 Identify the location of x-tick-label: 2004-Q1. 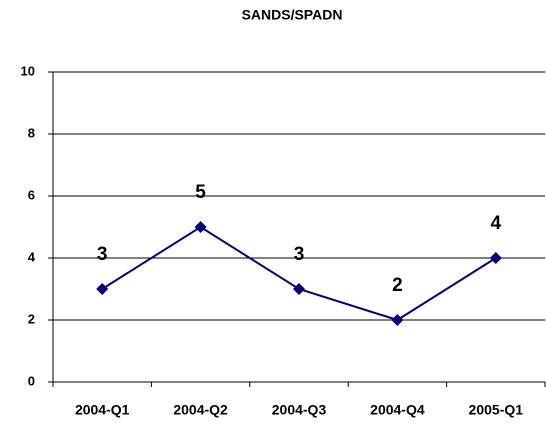
(102, 410).